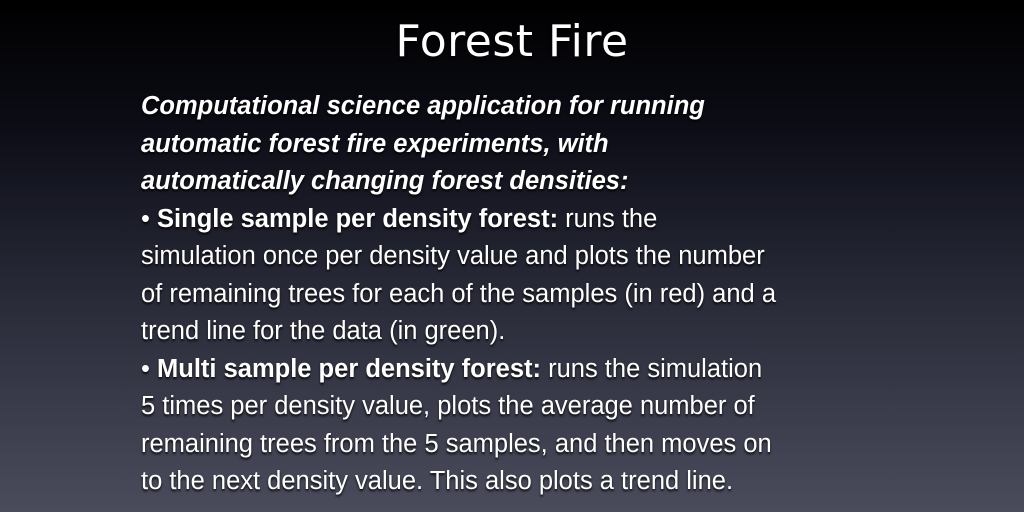 This screenshot has height=512, width=1024. Describe the element at coordinates (385, 181) in the screenshot. I see `intro-line: automatically changing forest densities:` at that location.